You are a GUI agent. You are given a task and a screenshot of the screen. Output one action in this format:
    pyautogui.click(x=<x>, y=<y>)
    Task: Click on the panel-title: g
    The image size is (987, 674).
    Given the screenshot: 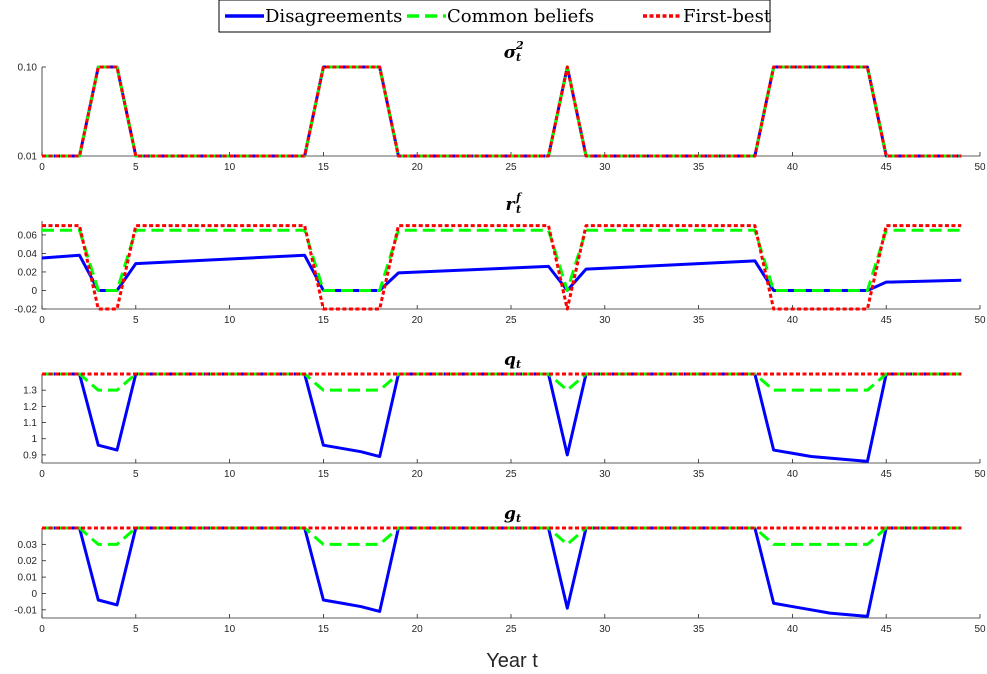 What is the action you would take?
    pyautogui.click(x=510, y=514)
    